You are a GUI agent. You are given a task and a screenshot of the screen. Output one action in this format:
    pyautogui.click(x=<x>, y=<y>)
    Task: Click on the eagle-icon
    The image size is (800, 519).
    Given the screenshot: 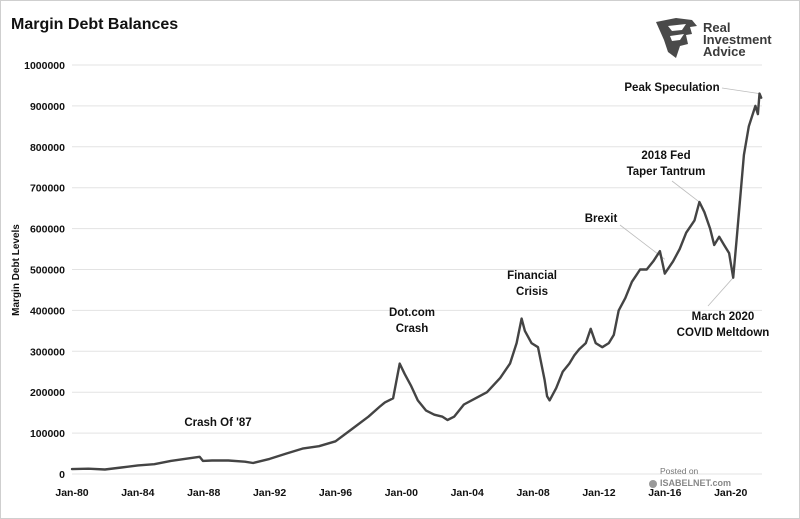 What is the action you would take?
    pyautogui.click(x=676, y=38)
    